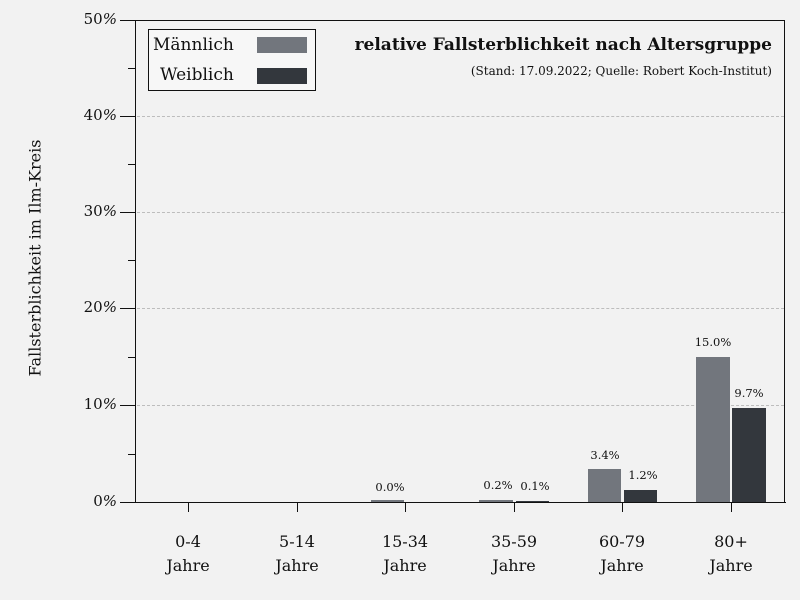  What do you see at coordinates (622, 541) in the screenshot?
I see `age-range: 60-79` at bounding box center [622, 541].